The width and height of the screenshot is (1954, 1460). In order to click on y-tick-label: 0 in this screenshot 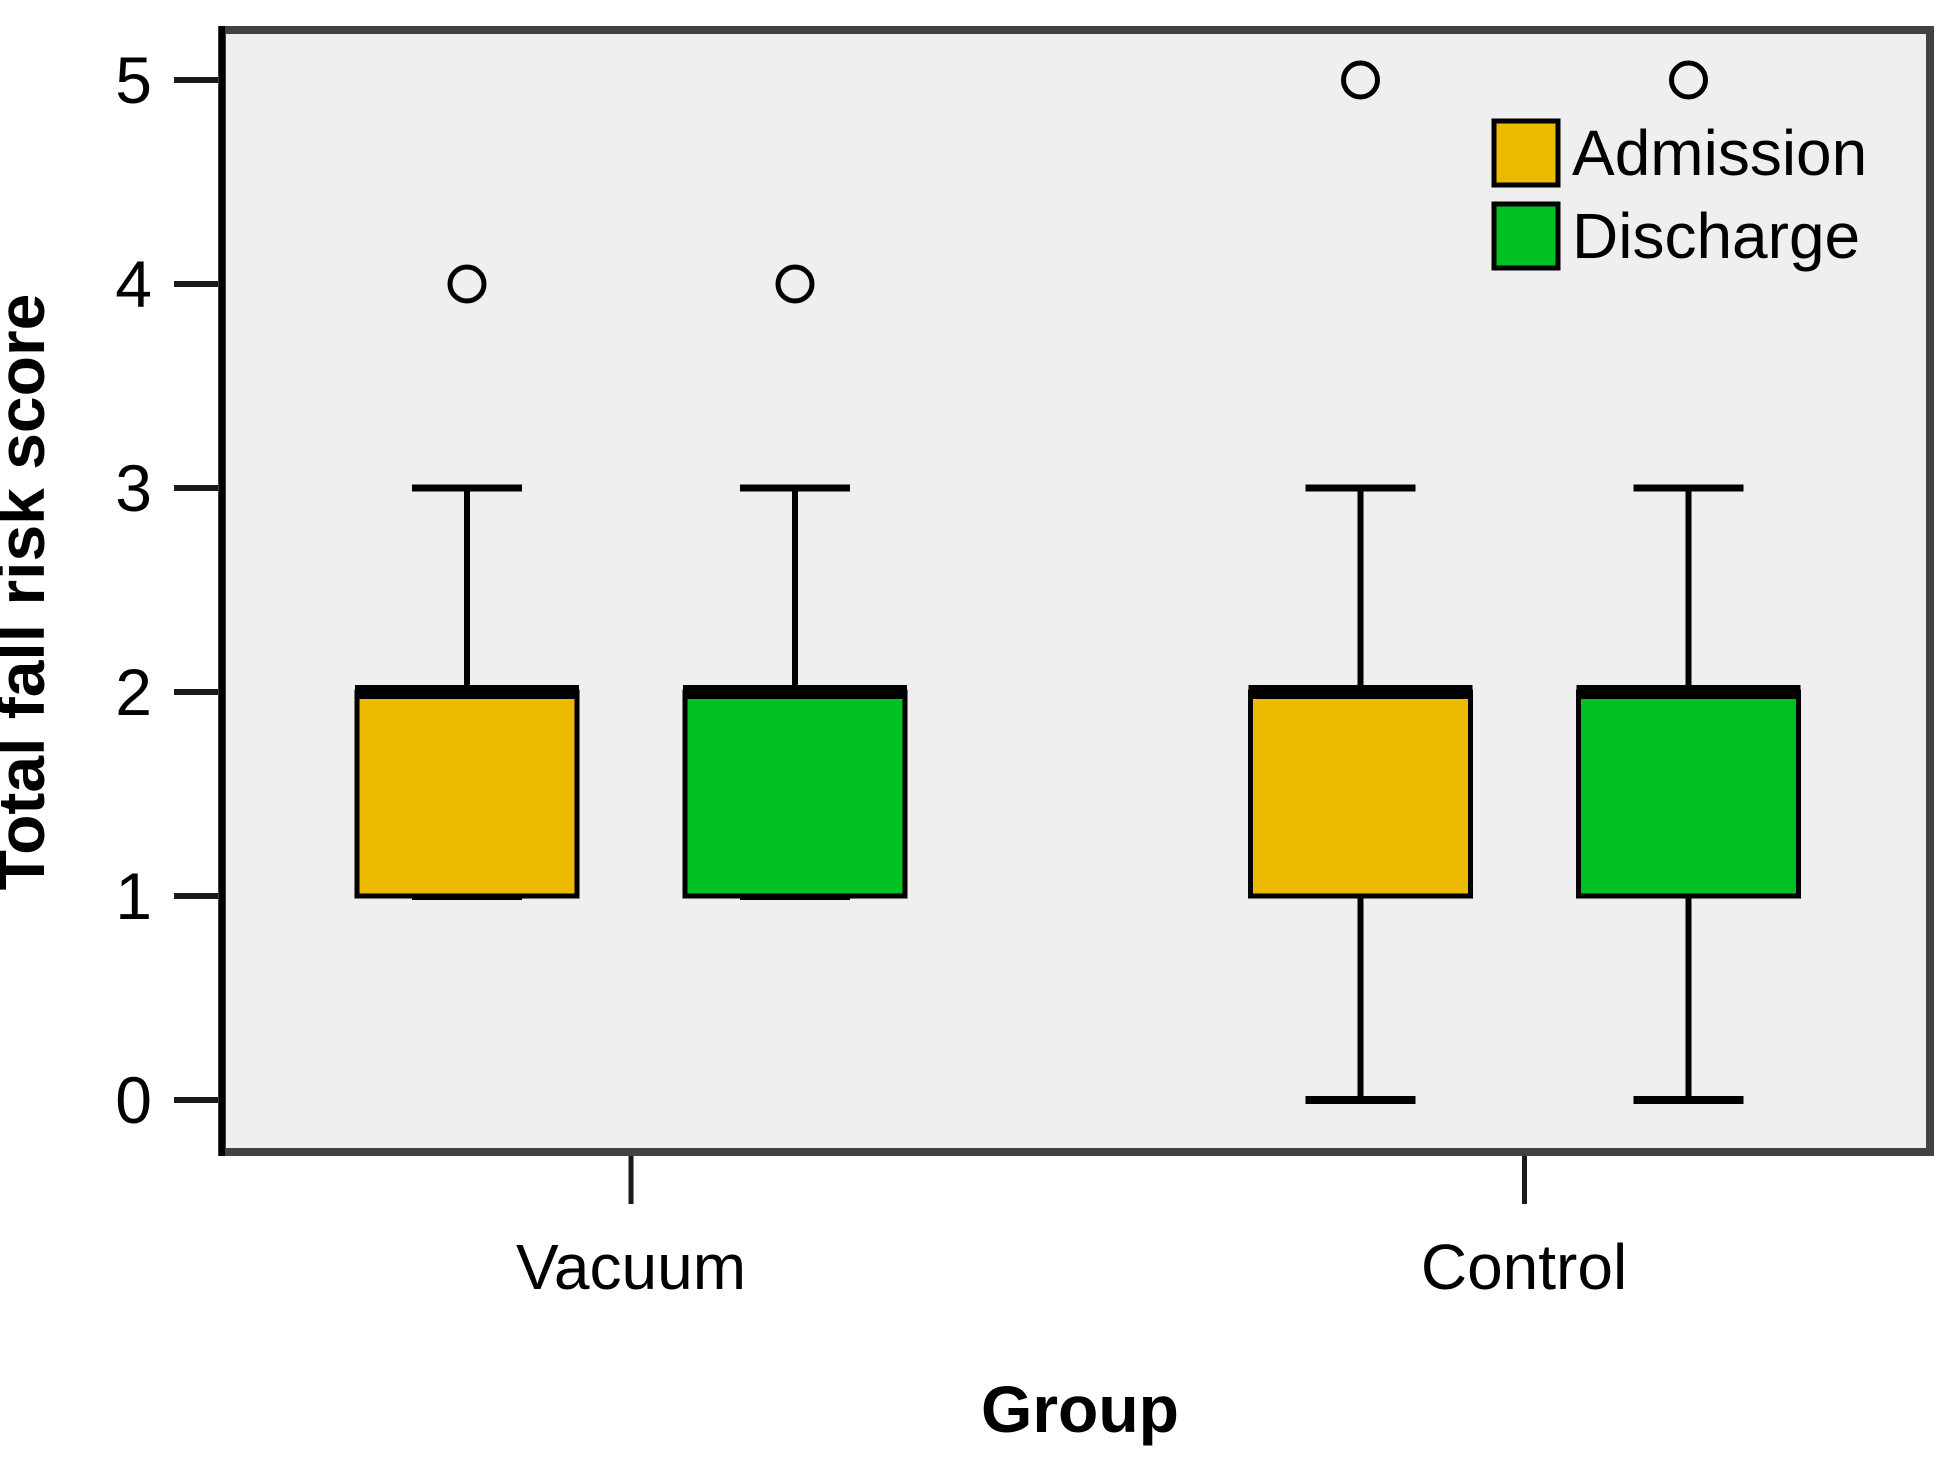, I will do `click(133, 1100)`.